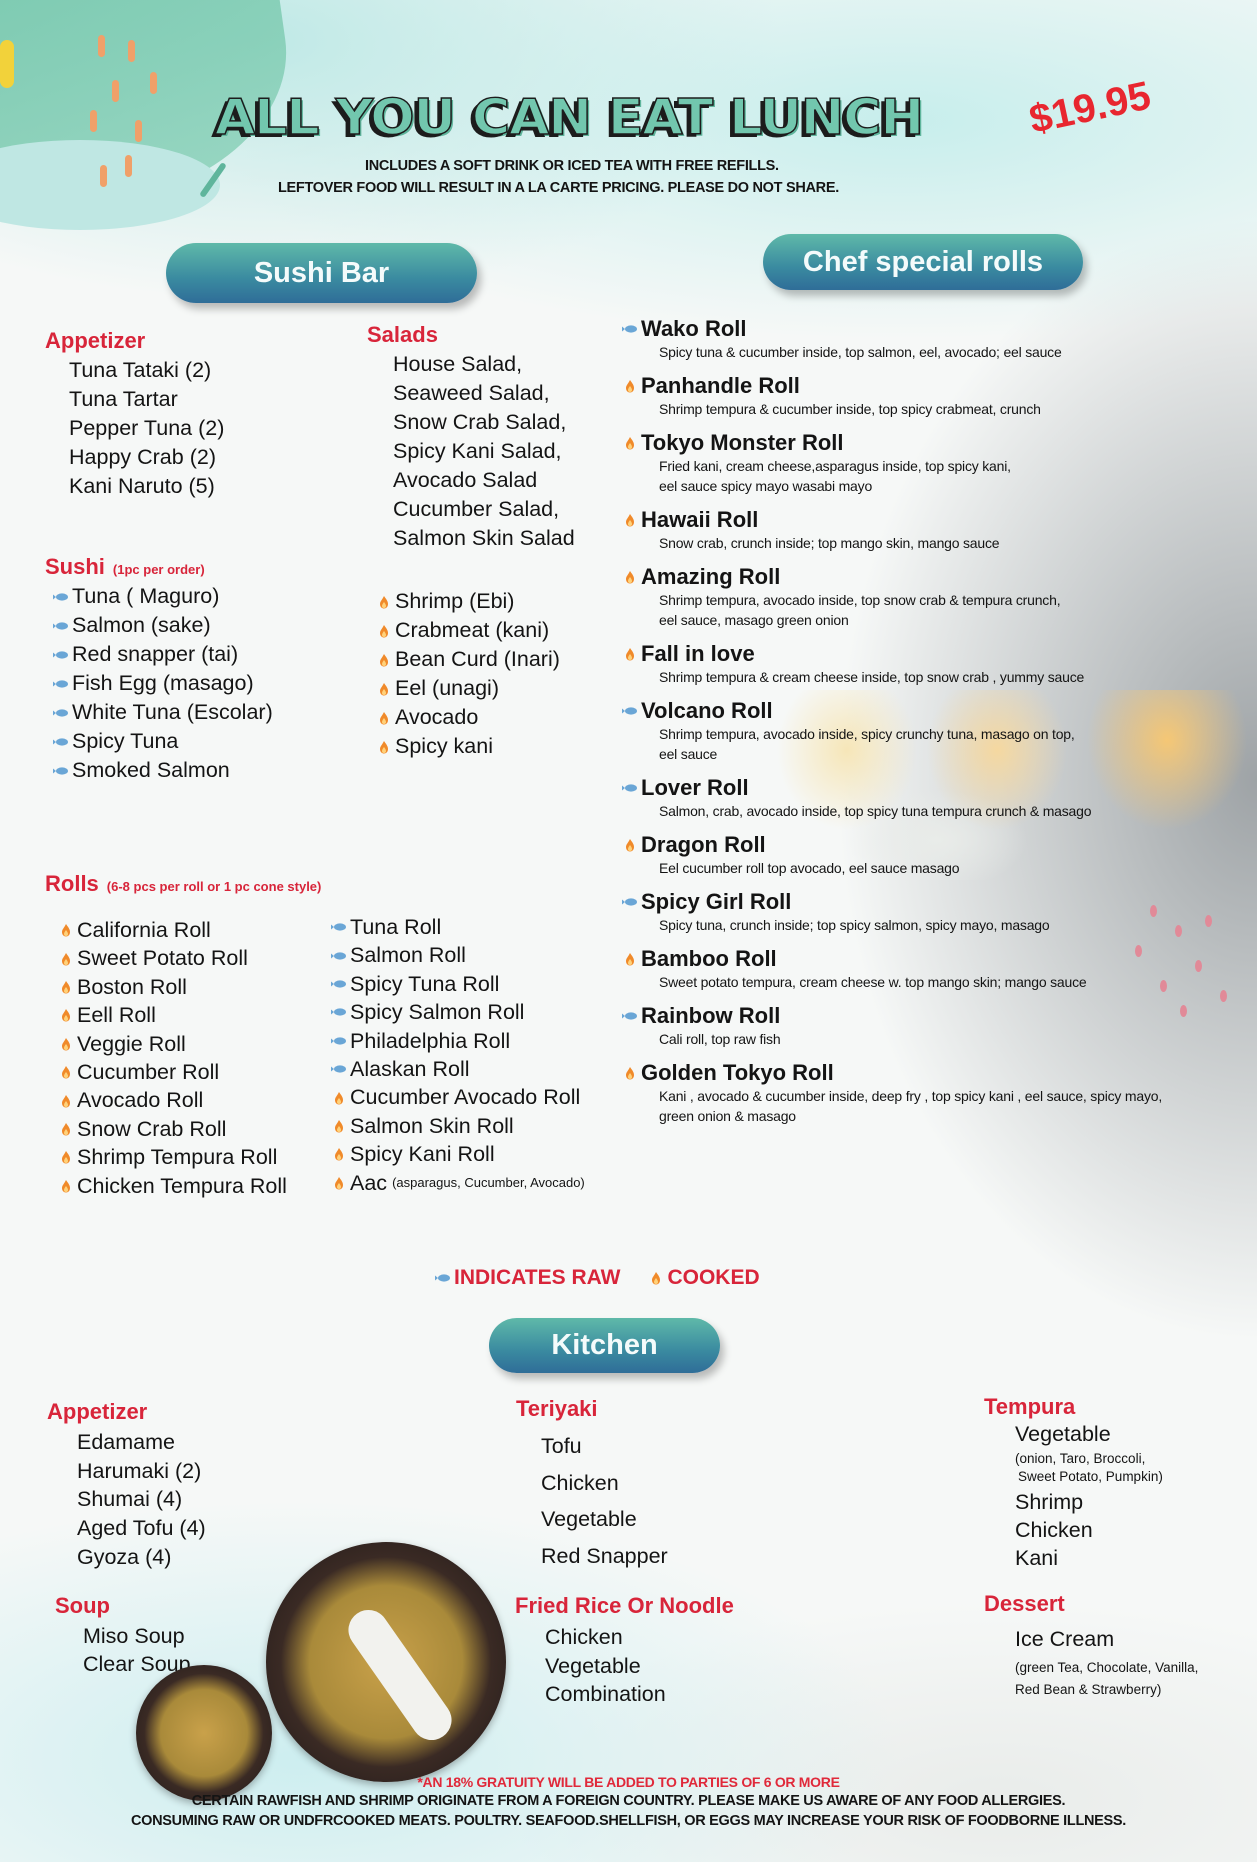 The height and width of the screenshot is (1862, 1257). What do you see at coordinates (604, 1556) in the screenshot?
I see `menu-item-name: Red Snapper` at bounding box center [604, 1556].